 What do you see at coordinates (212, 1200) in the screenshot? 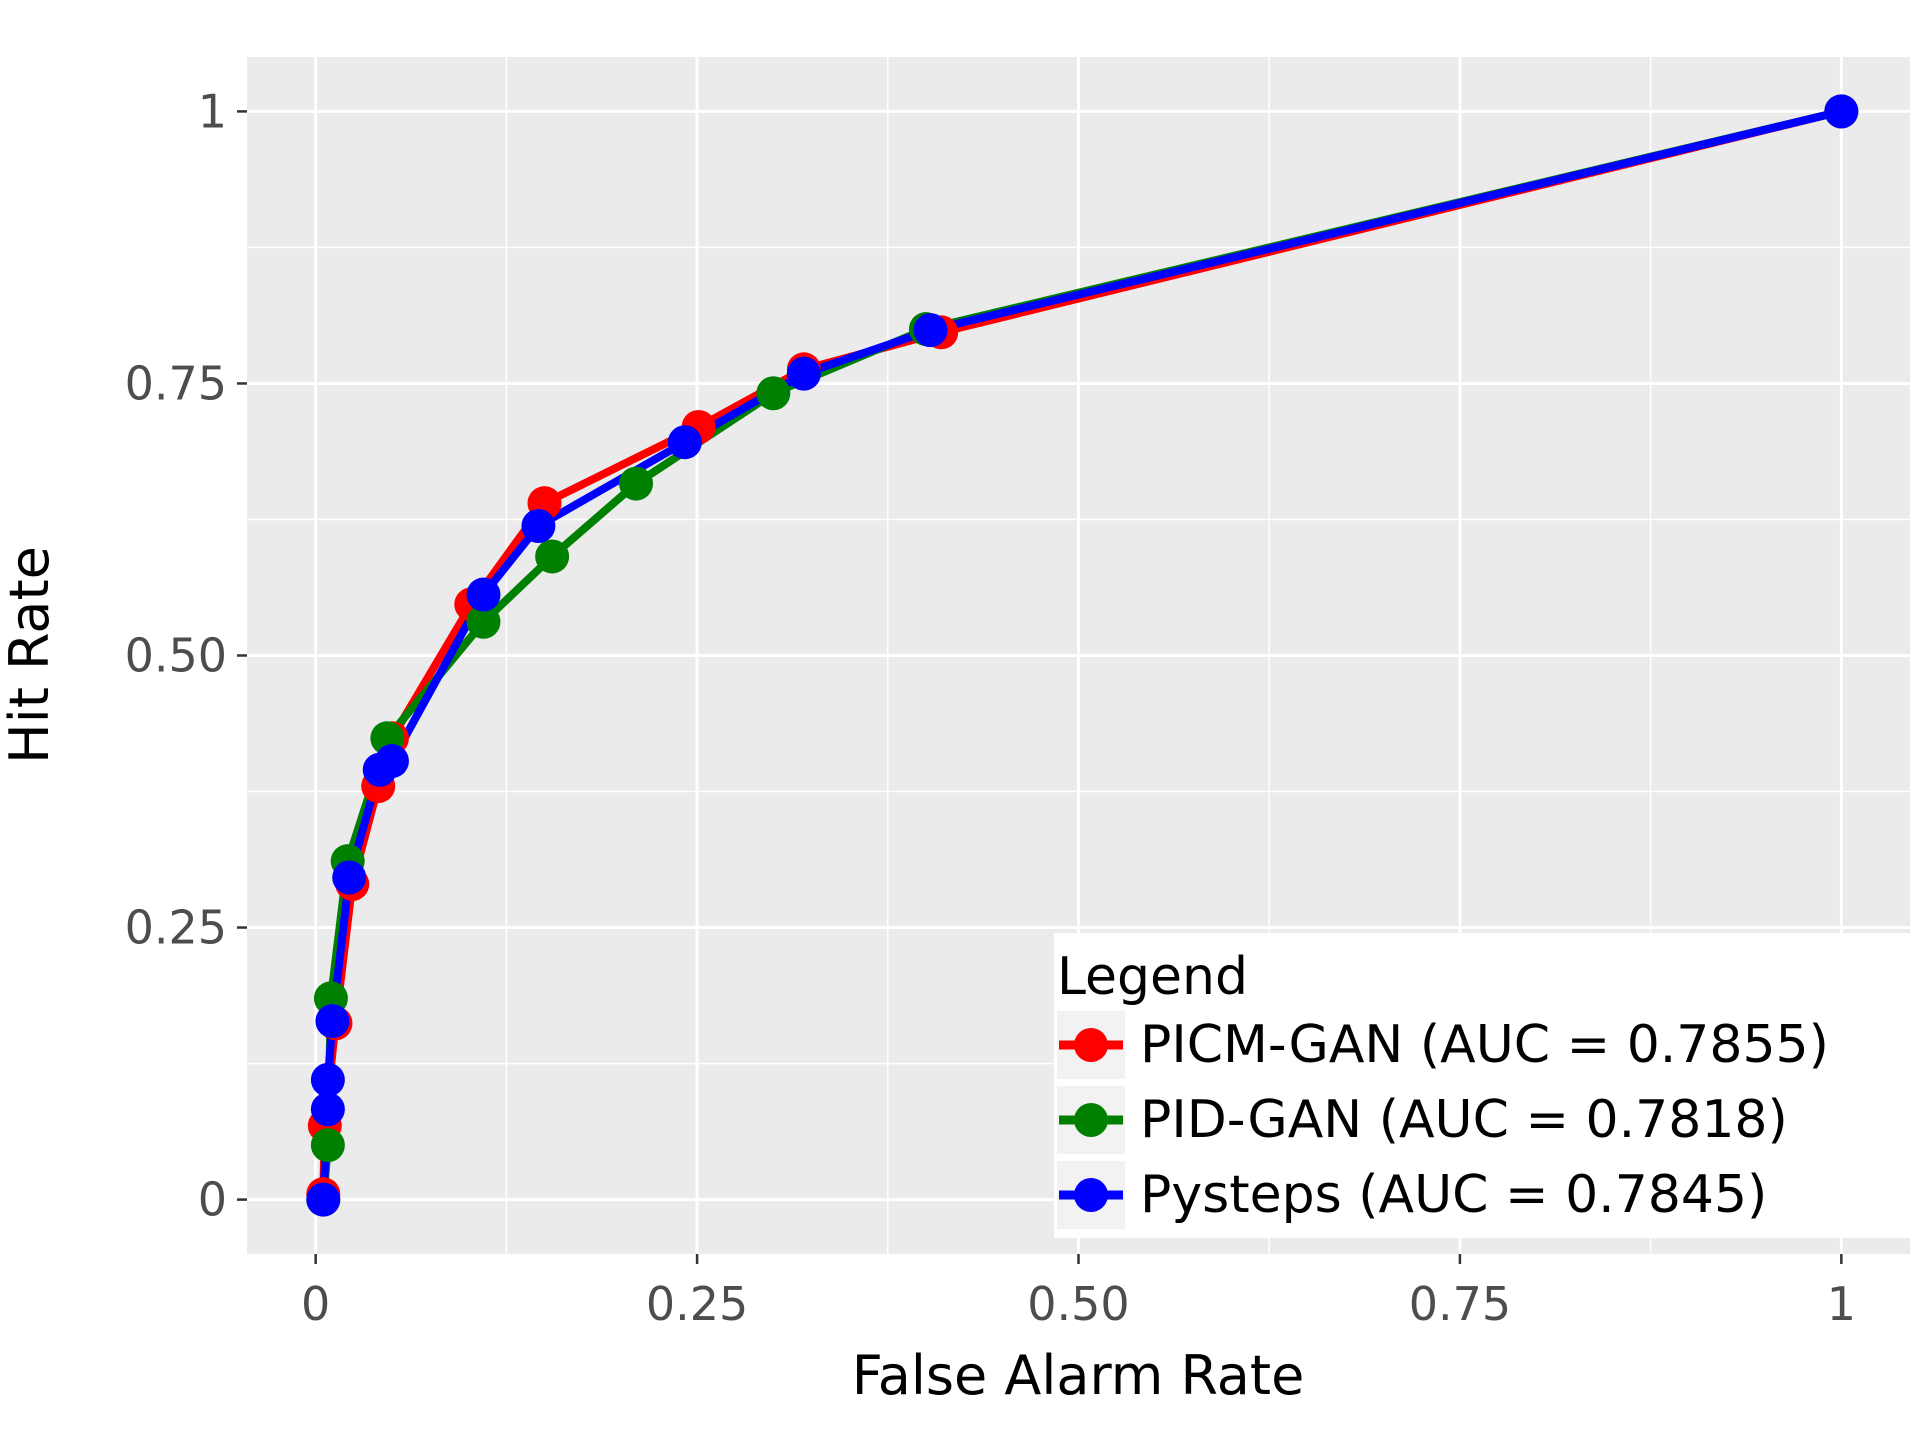
I see `y-tick-label: 0` at bounding box center [212, 1200].